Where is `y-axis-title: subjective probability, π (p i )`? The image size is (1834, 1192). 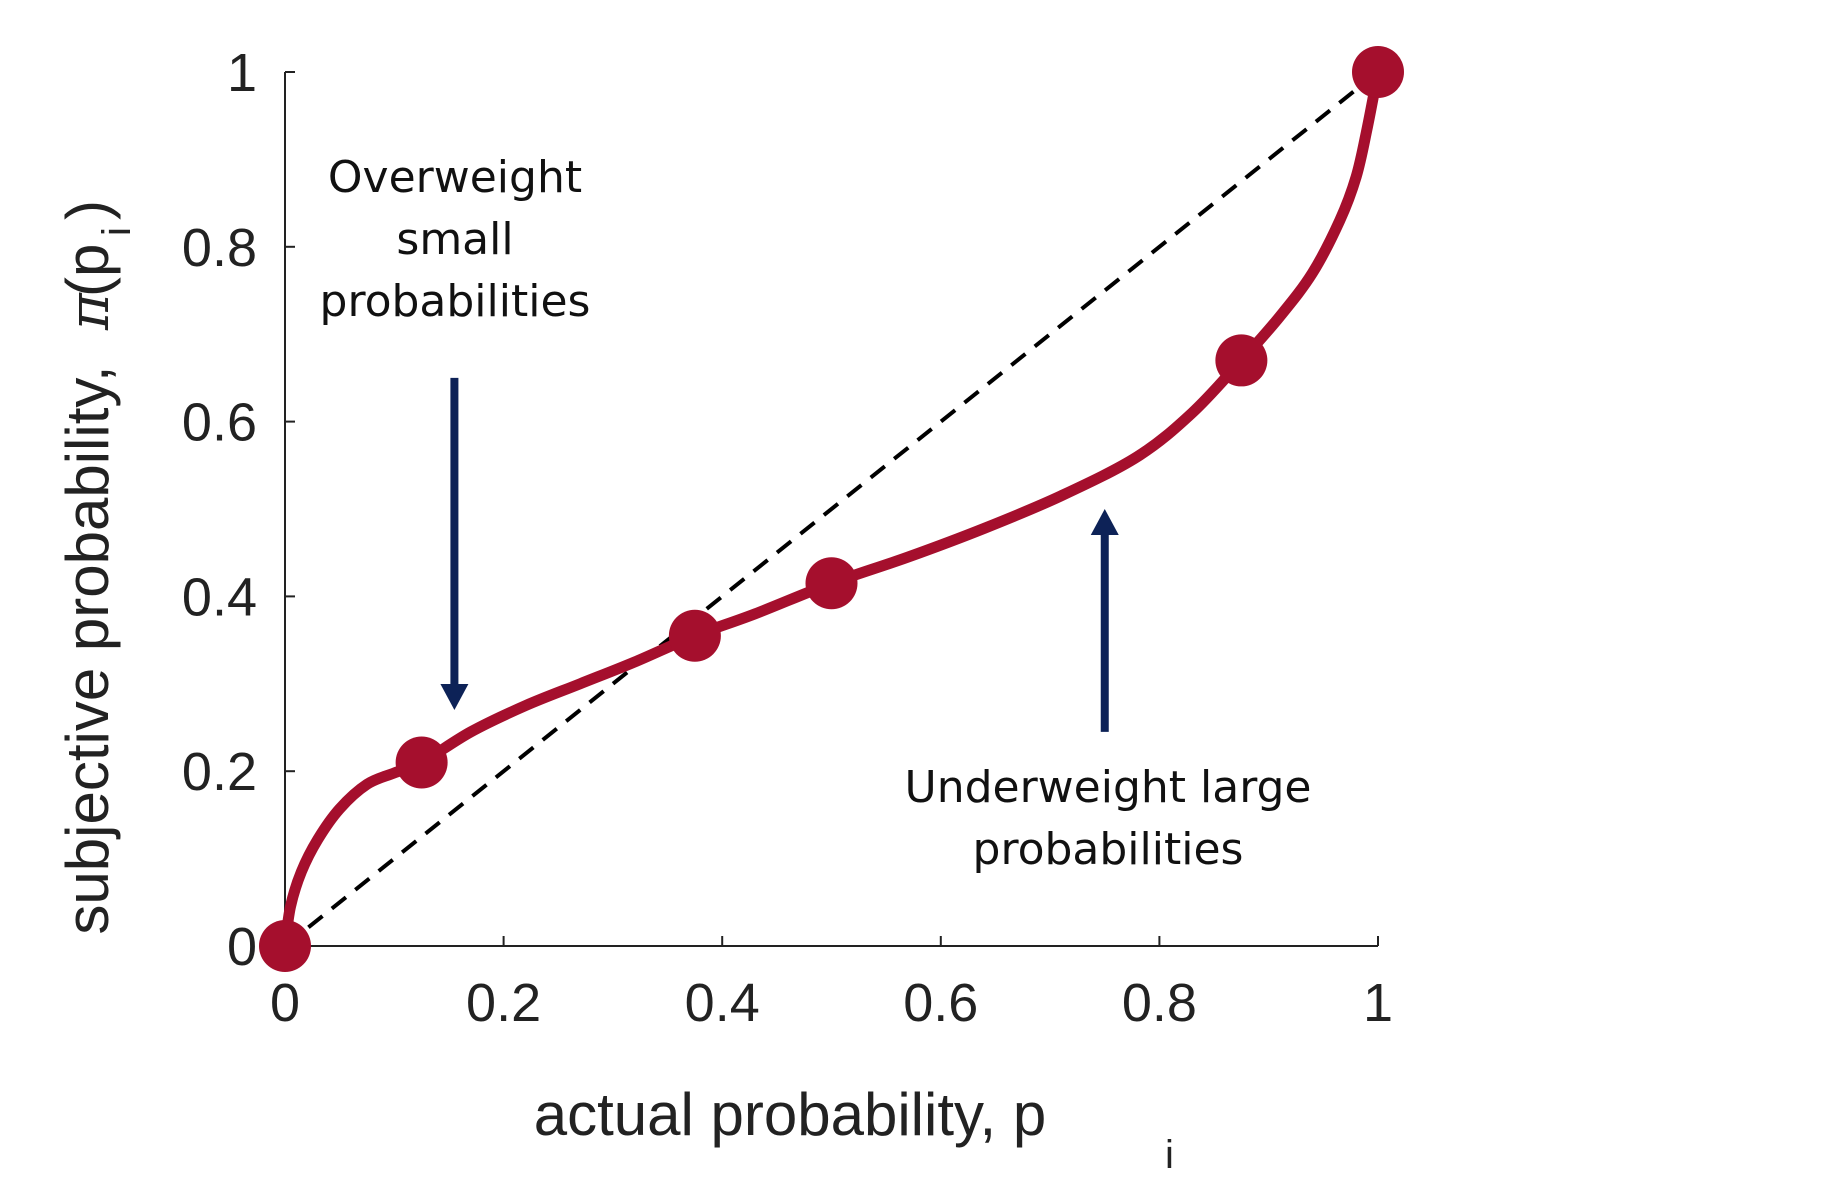 y-axis-title: subjective probability, π (p i ) is located at coordinates (96, 567).